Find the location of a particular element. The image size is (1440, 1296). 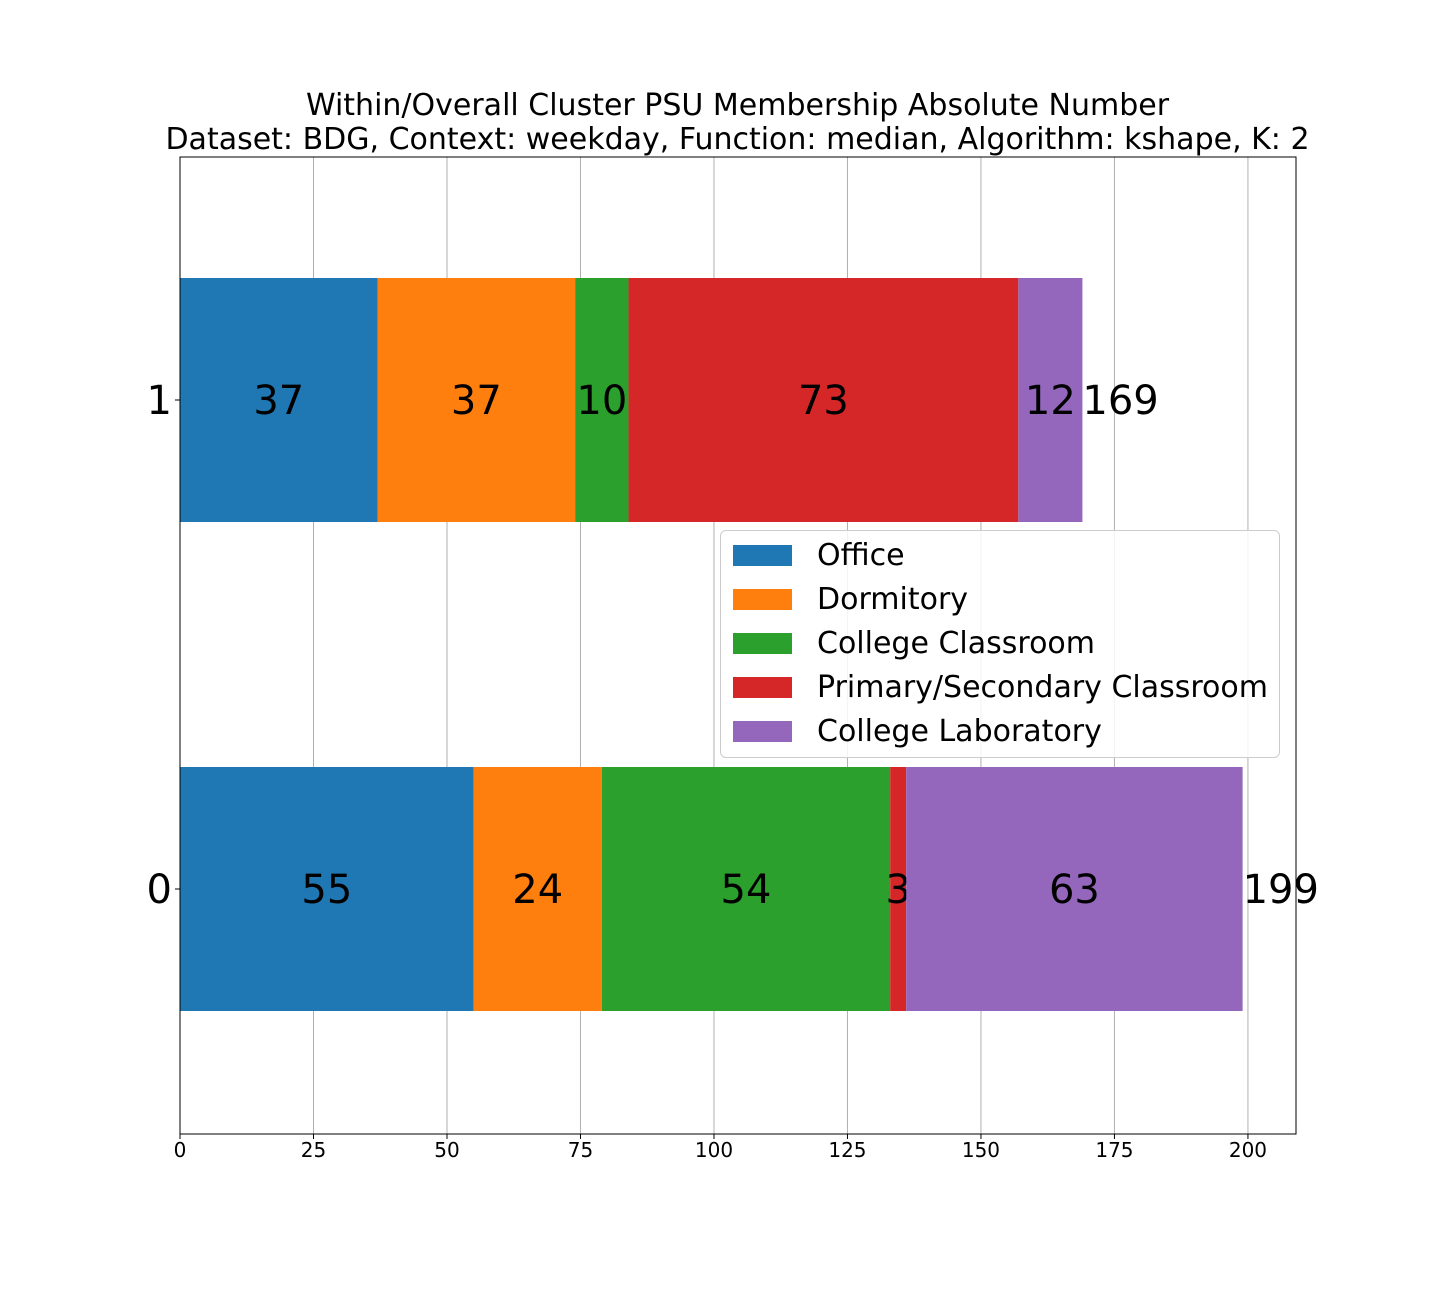

legend-item: Dormitory is located at coordinates (850, 599).